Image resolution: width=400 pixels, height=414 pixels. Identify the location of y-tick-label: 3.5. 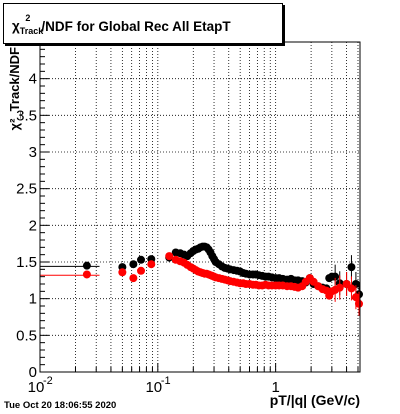
(26, 115).